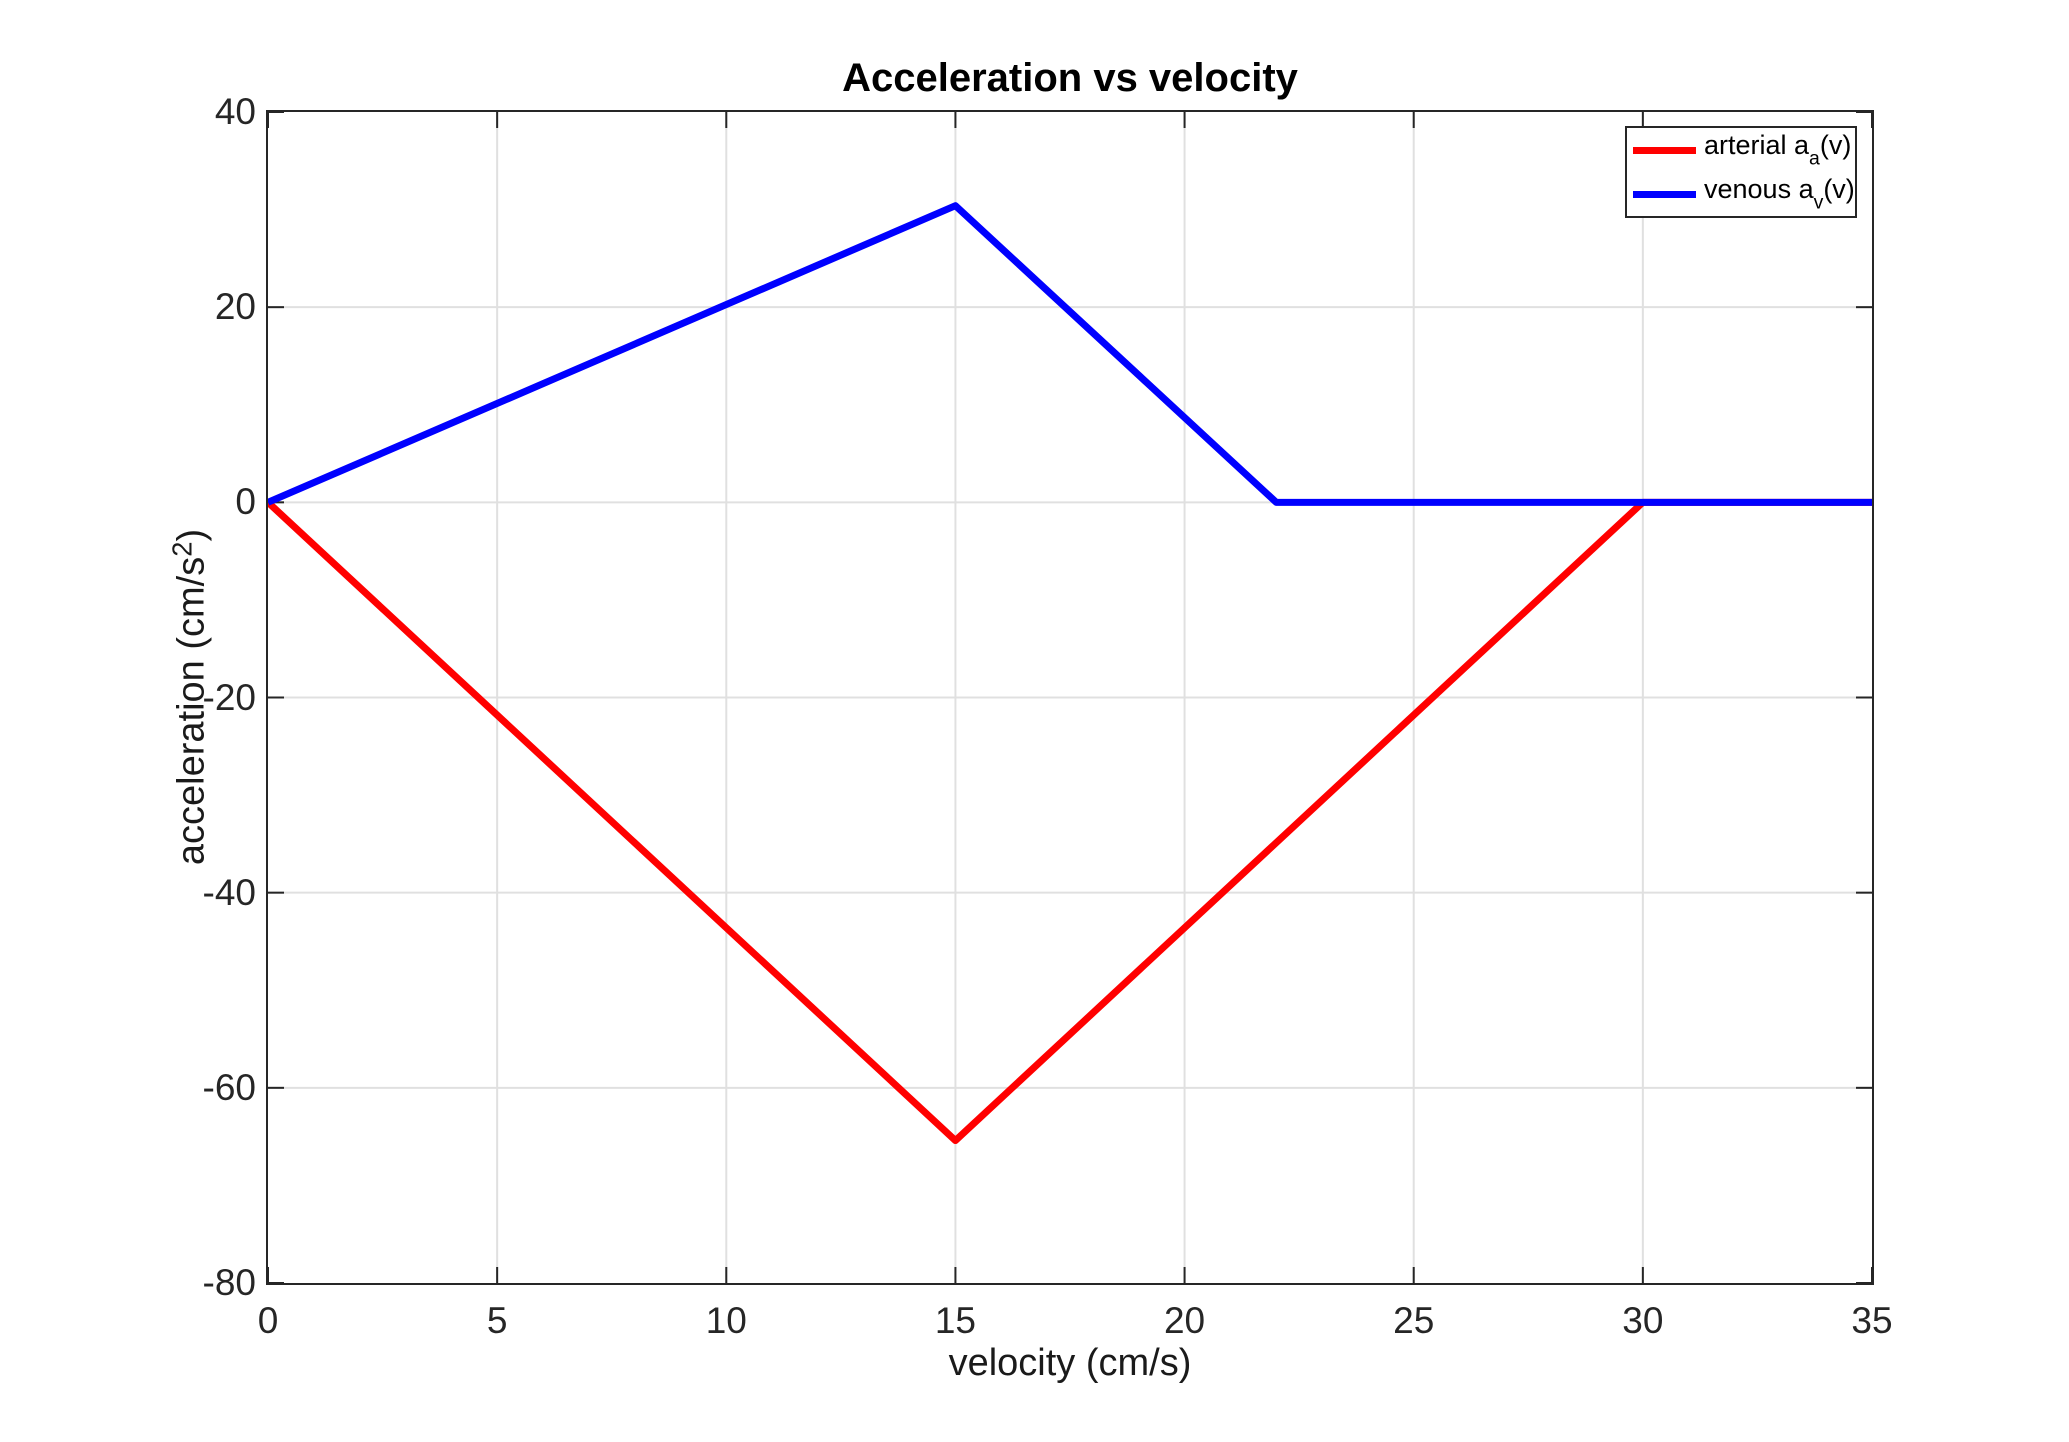 This screenshot has width=2069, height=1442. What do you see at coordinates (1741, 172) in the screenshot?
I see `legend: arterial aa(v) venous av(v)` at bounding box center [1741, 172].